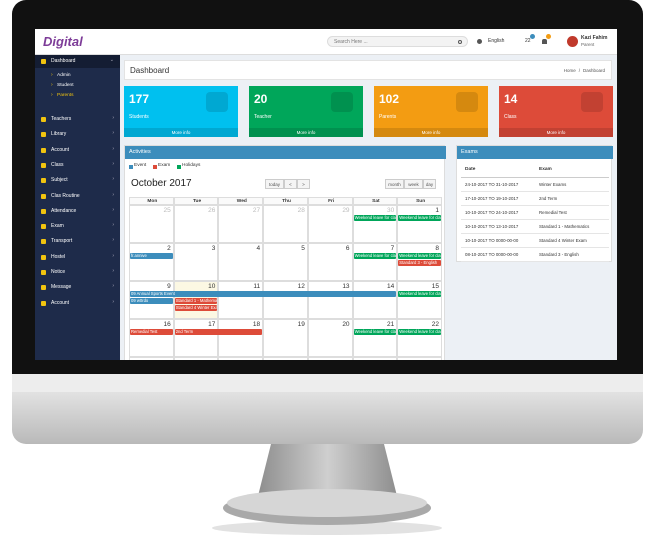 Image resolution: width=655 pixels, height=538 pixels. Describe the element at coordinates (59, 180) in the screenshot. I see `menu-label: Subject` at that location.